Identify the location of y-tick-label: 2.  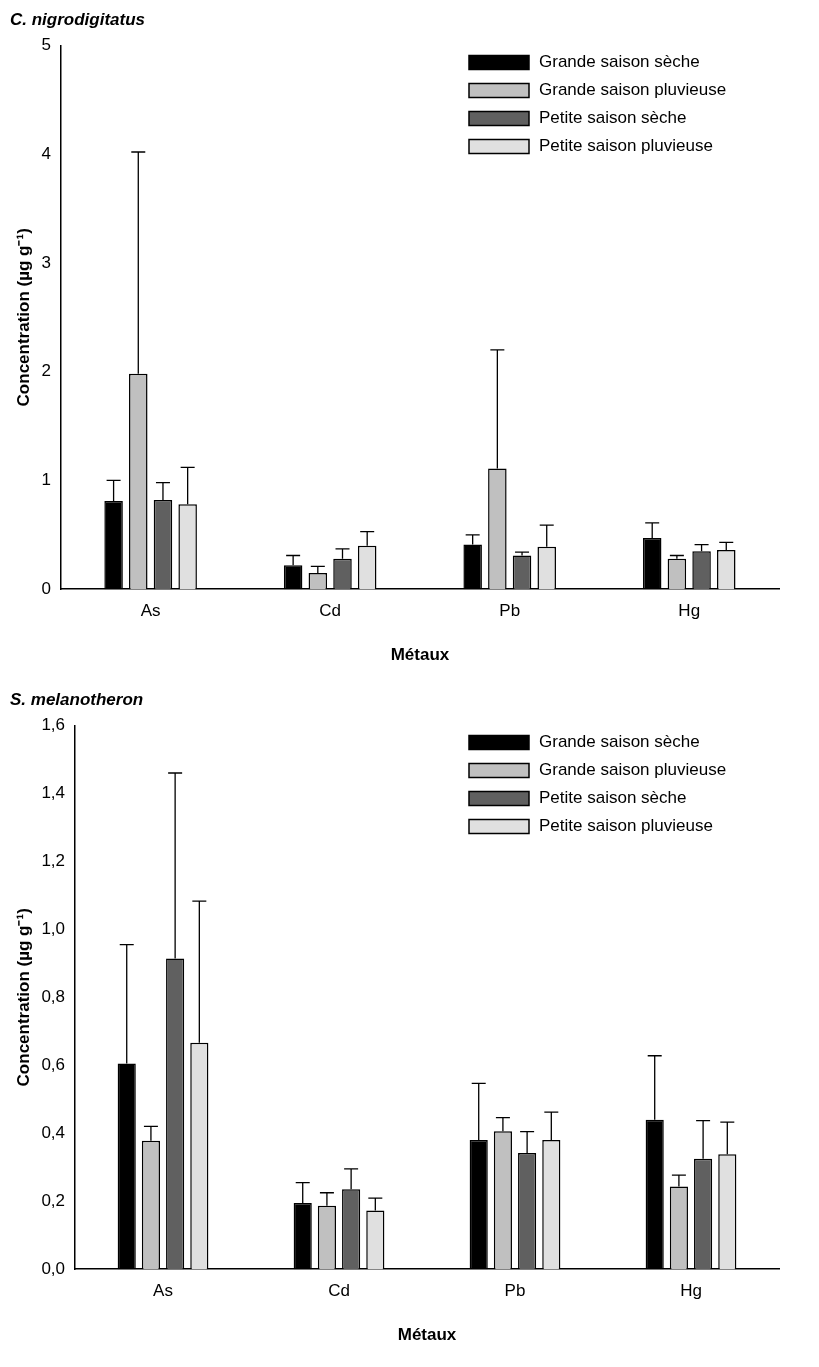
(46, 371).